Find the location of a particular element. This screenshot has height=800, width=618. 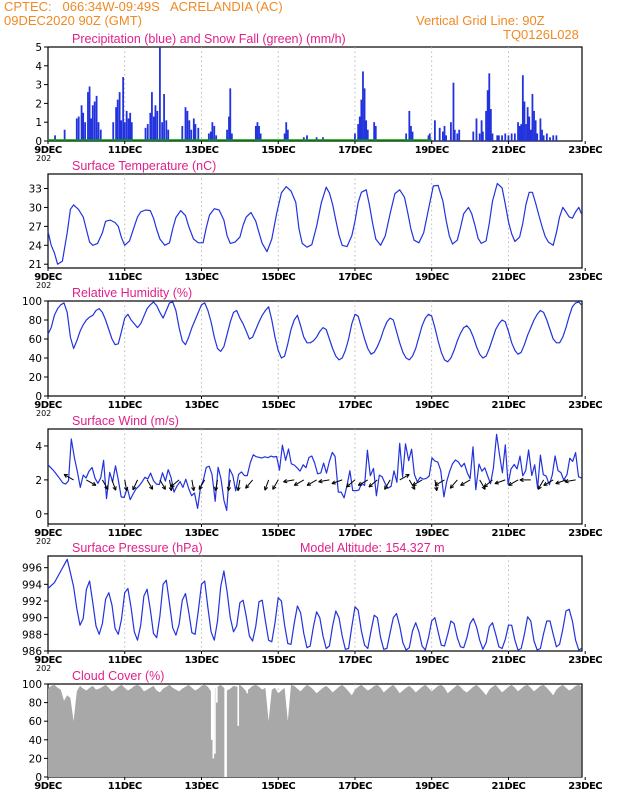

panel-annotation: Model Altitude: 154.327 m is located at coordinates (372, 548).